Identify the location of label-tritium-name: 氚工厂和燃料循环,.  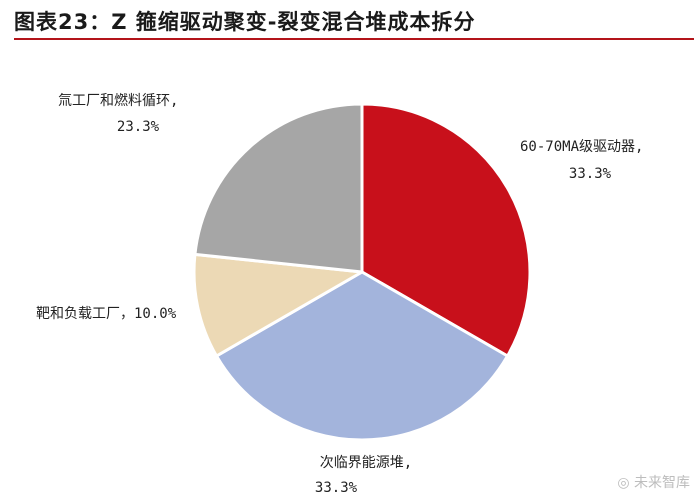
(118, 100).